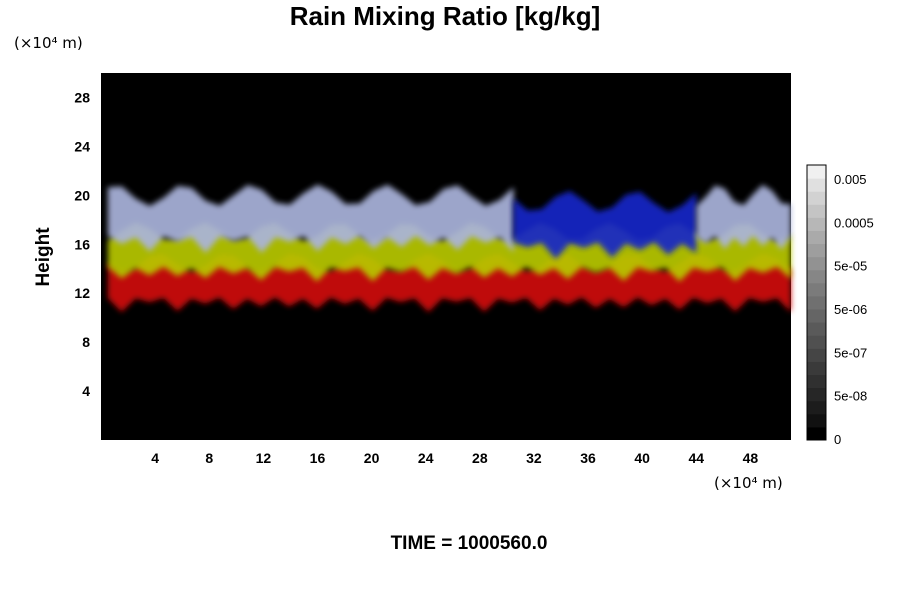 The width and height of the screenshot is (900, 600). What do you see at coordinates (850, 179) in the screenshot?
I see `colorbar-label: 0.005` at bounding box center [850, 179].